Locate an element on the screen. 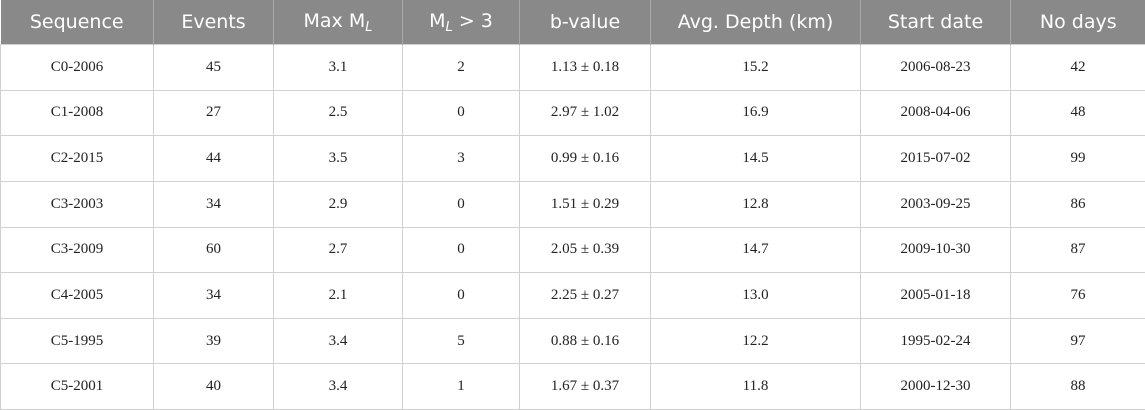  header-cell: No days is located at coordinates (1077, 22).